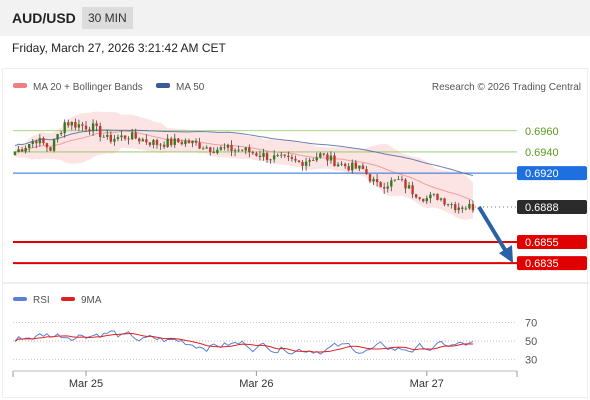  I want to click on top-bar: AUD/USD 30 MIN, so click(295, 18).